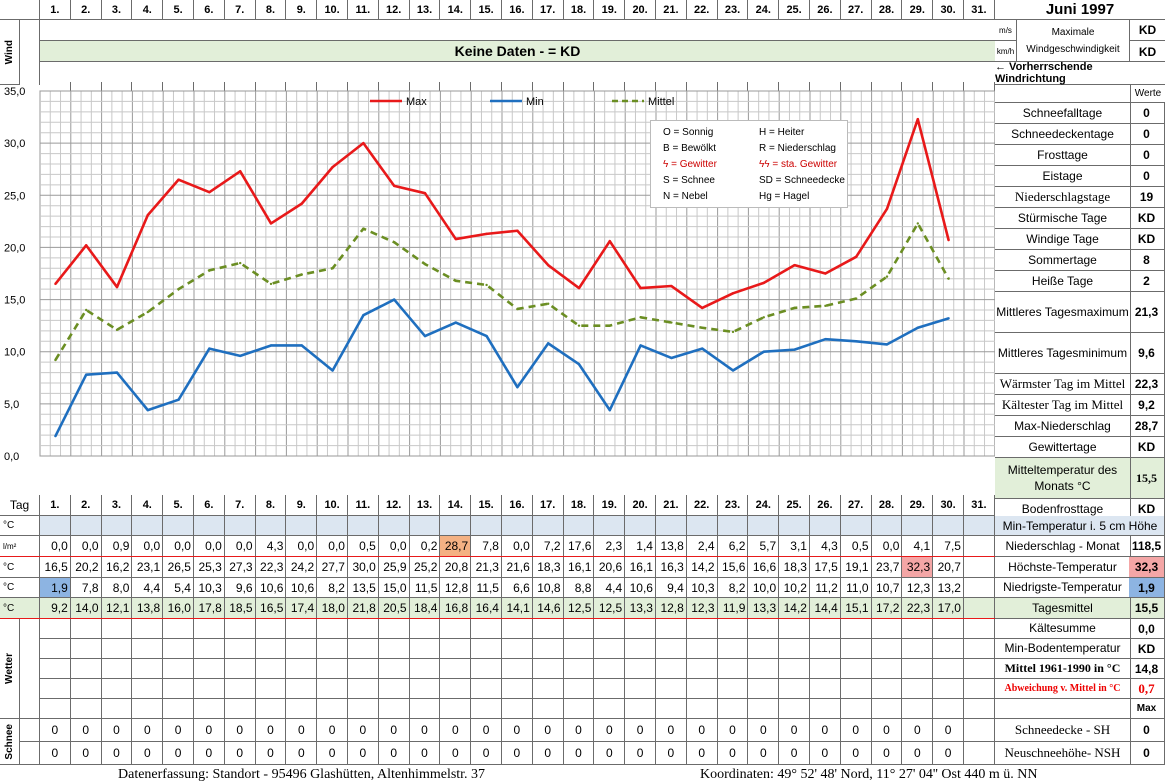  What do you see at coordinates (685, 196) in the screenshot?
I see `symbol-legend-entry: N = Nebel` at bounding box center [685, 196].